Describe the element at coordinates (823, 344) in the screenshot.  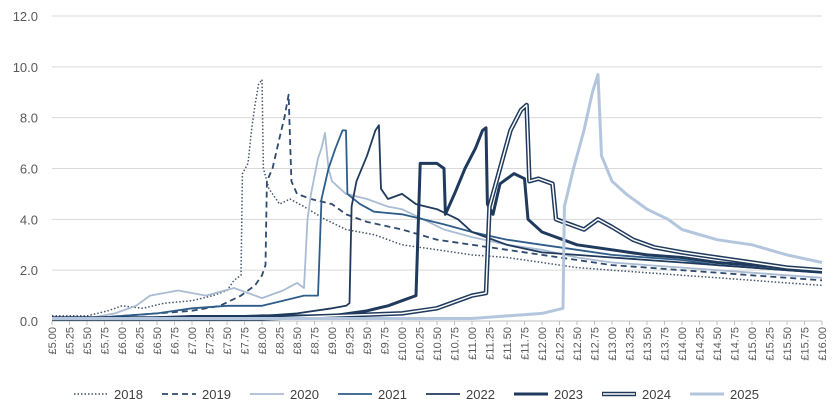
I see `x-tick-label: £16.00` at that location.